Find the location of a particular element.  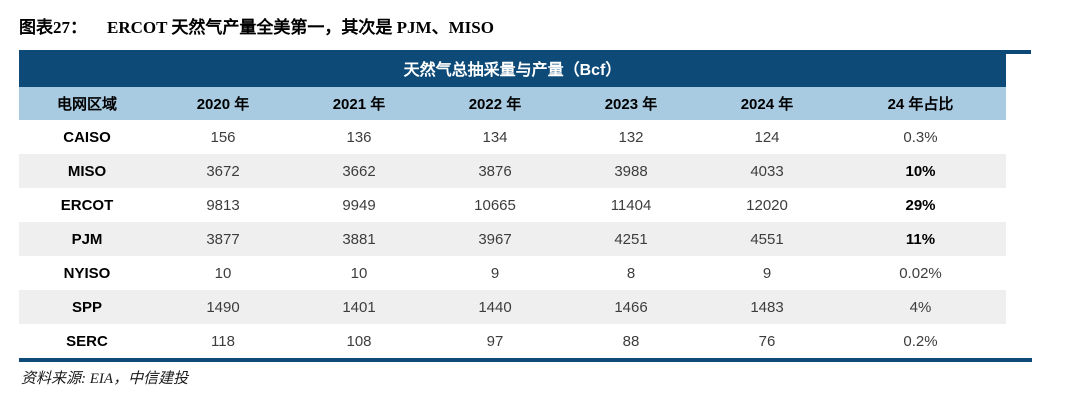

cell-value: 76 is located at coordinates (767, 341).